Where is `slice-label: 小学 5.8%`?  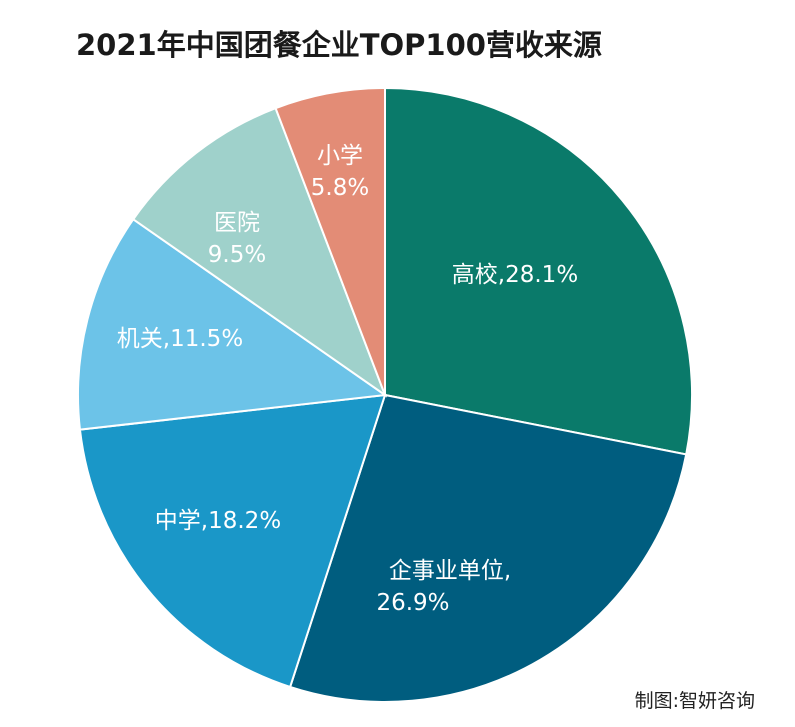
slice-label: 小学 5.8% is located at coordinates (340, 172).